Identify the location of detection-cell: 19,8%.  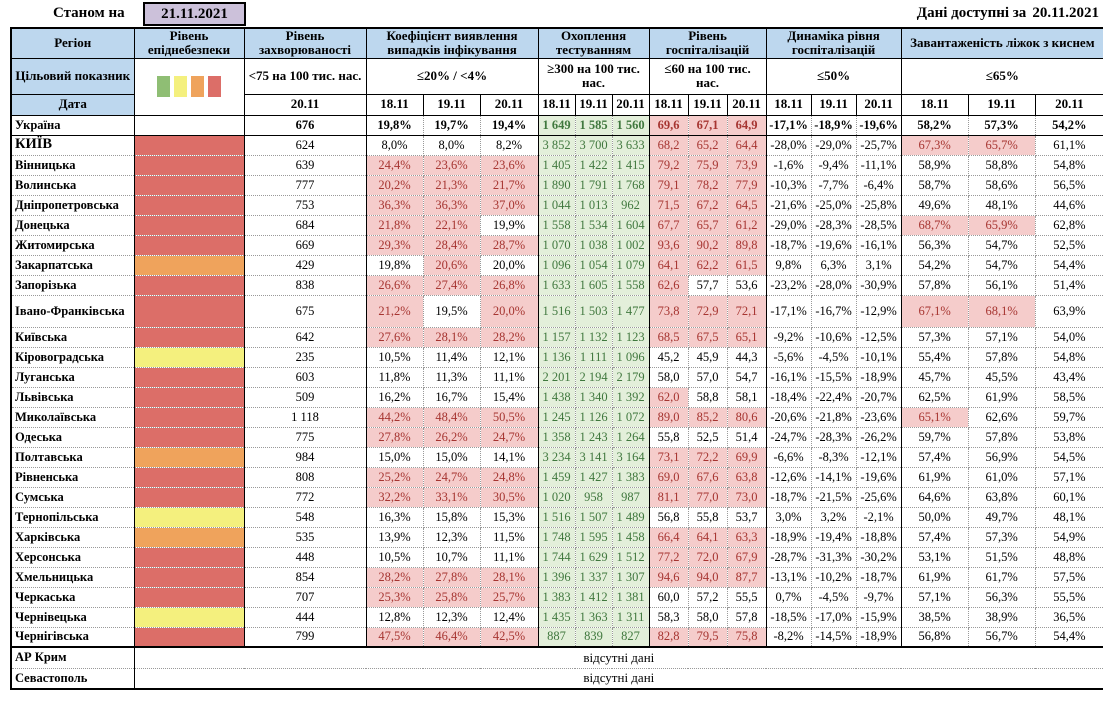
(394, 125).